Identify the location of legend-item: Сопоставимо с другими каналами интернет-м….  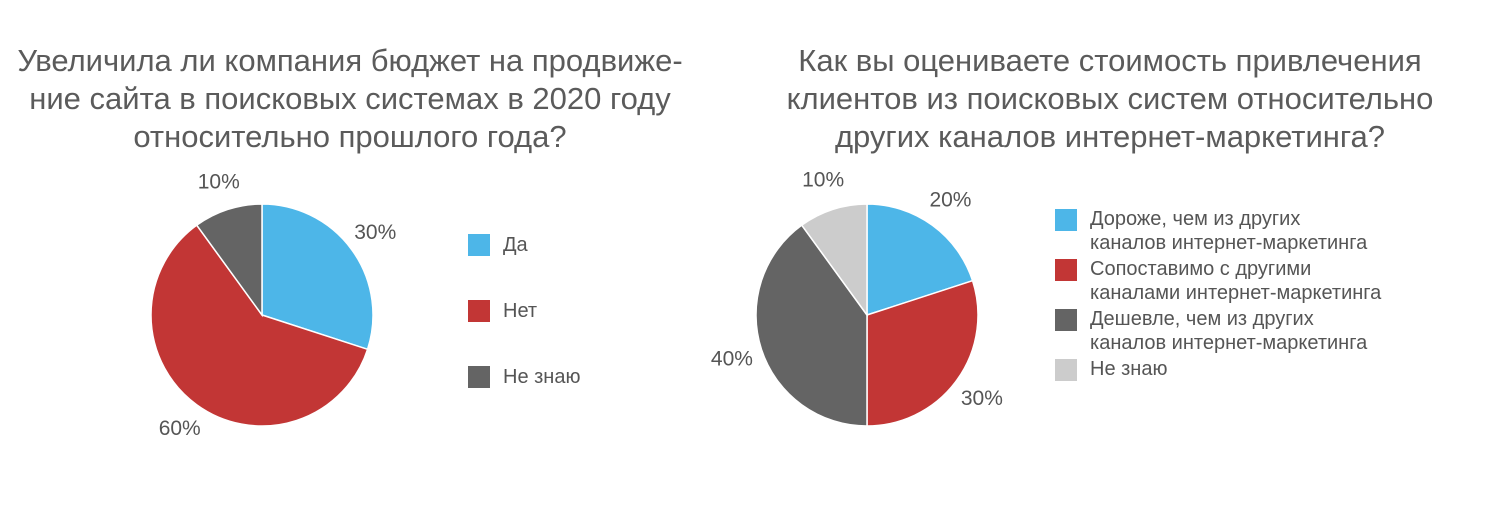
(1218, 281).